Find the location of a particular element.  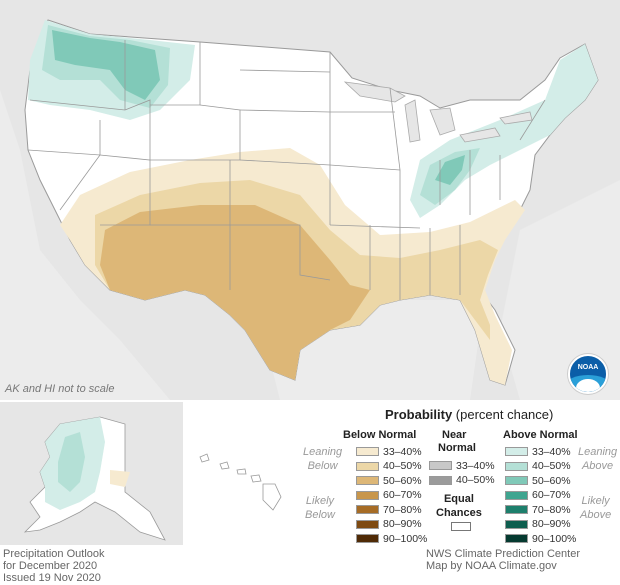

above-normal-row: 50–60% is located at coordinates (538, 480).